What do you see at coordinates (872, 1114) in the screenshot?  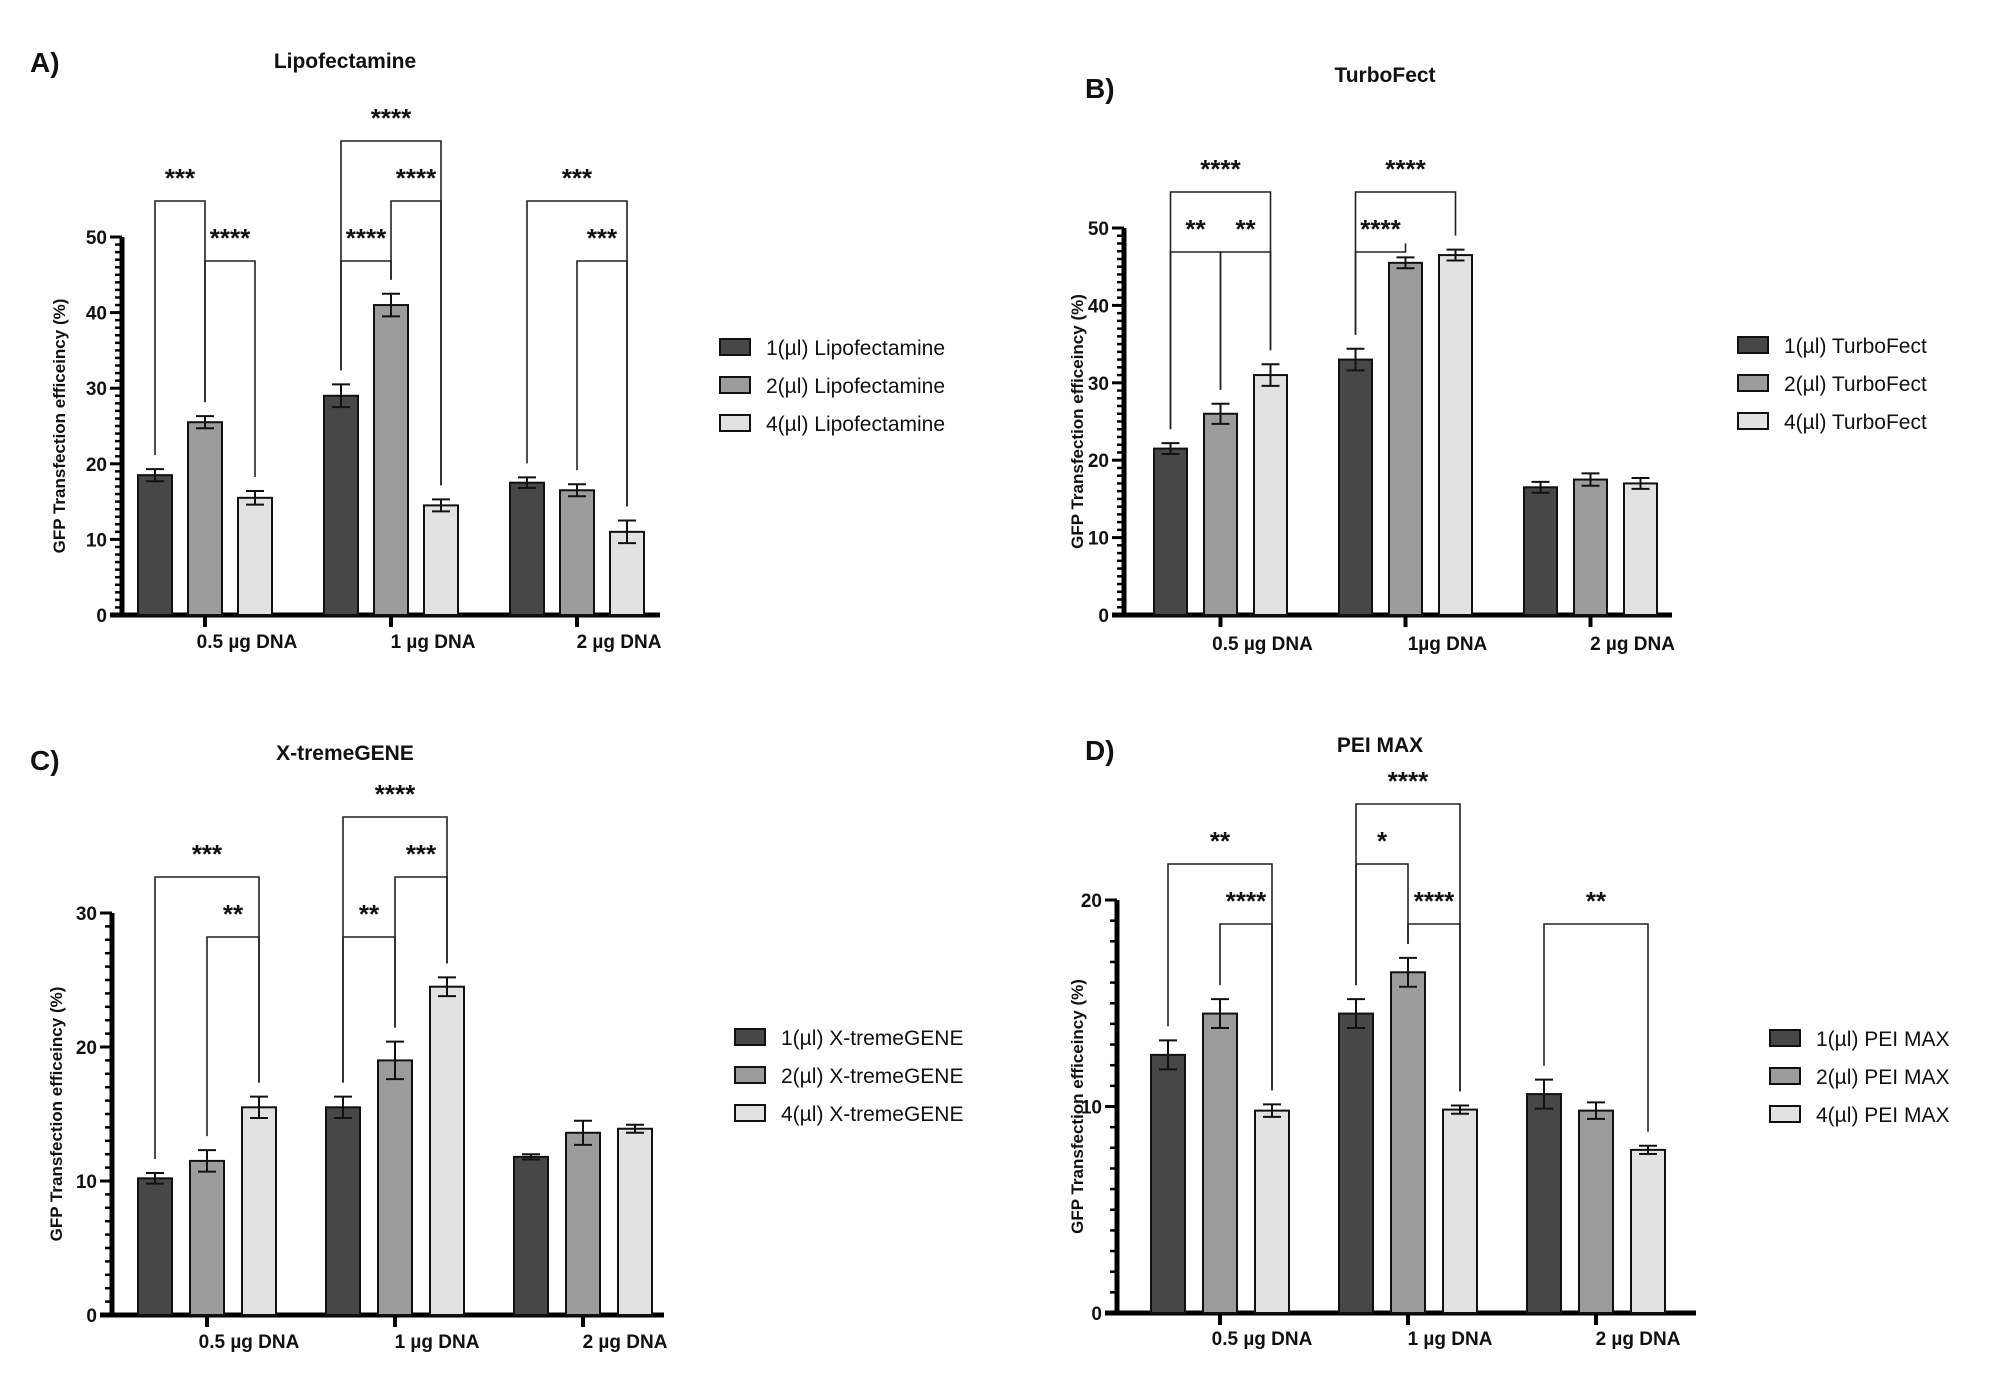 I see `legend-label: 4(µl) X-tremeGENE` at bounding box center [872, 1114].